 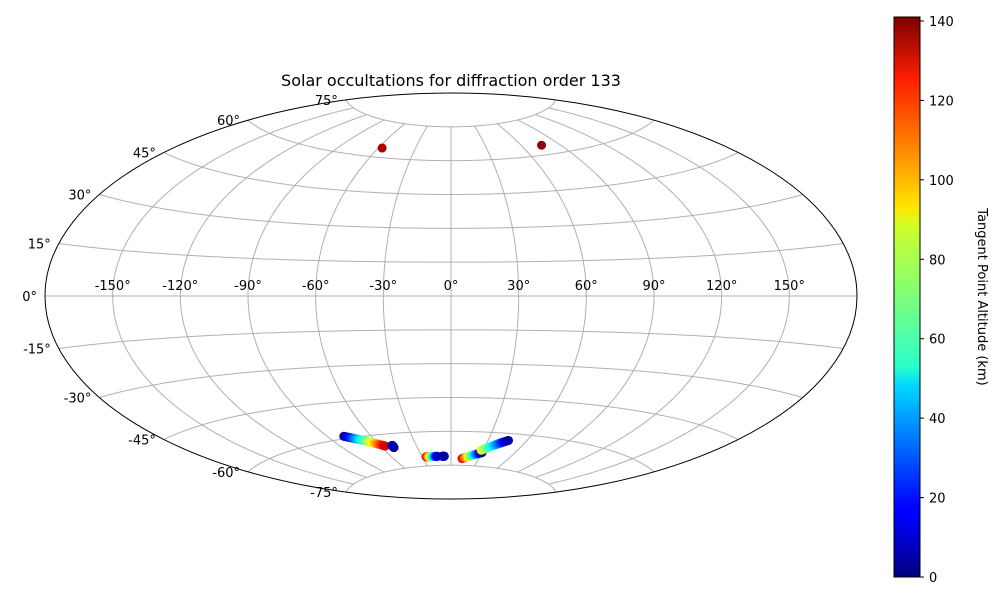 I want to click on colorbar-ticks: 0 20 40 60 80 100 120 140, so click(x=937, y=300).